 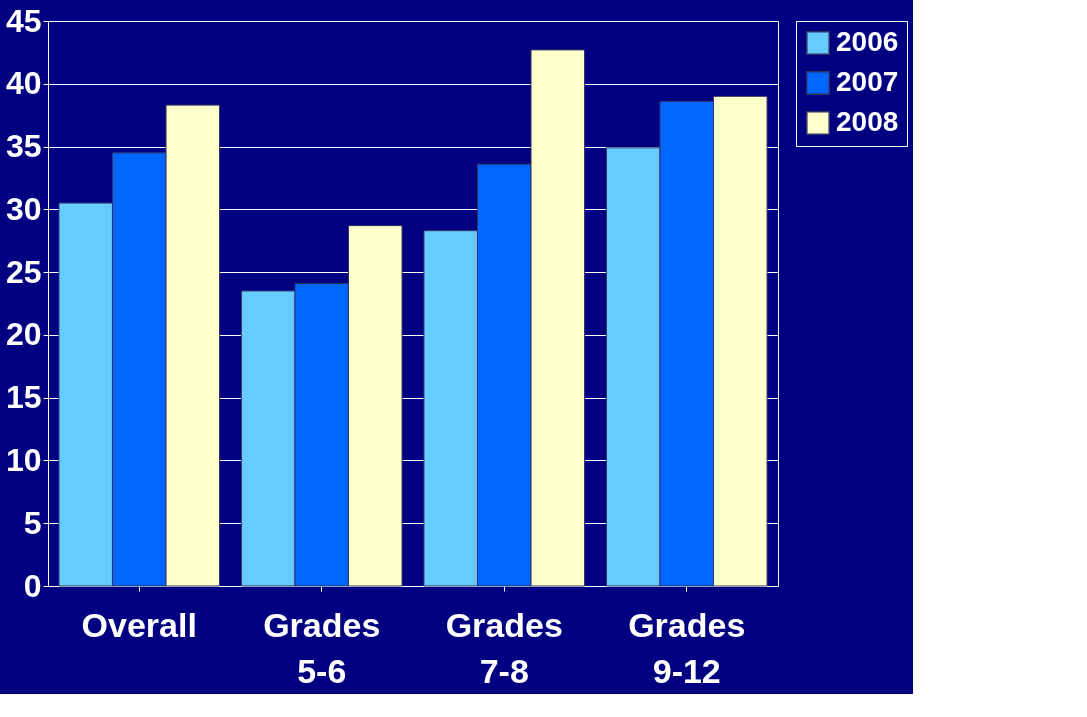 I want to click on y-tick-label: 40, so click(x=23, y=83).